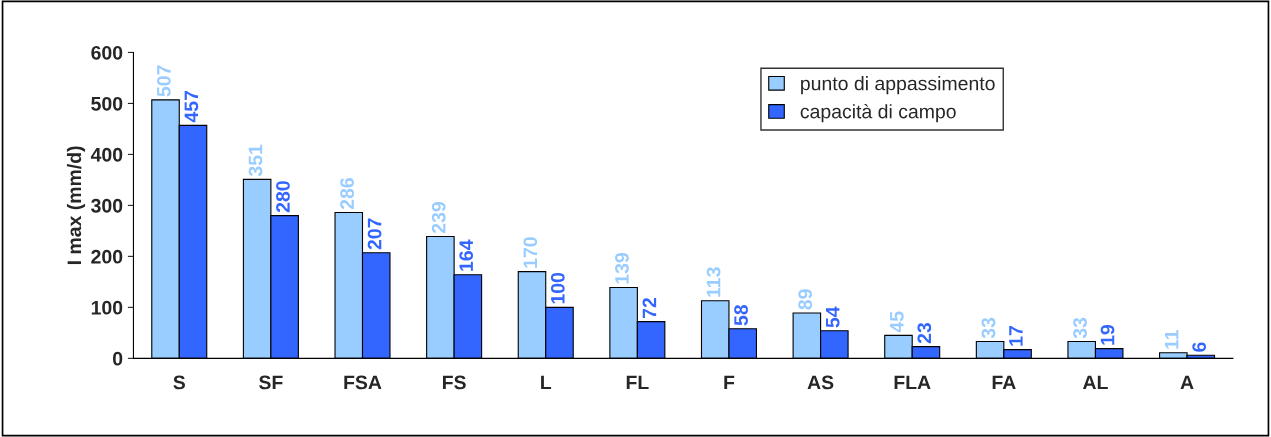 The width and height of the screenshot is (1271, 437). What do you see at coordinates (271, 382) in the screenshot?
I see `x-tick-label: SF` at bounding box center [271, 382].